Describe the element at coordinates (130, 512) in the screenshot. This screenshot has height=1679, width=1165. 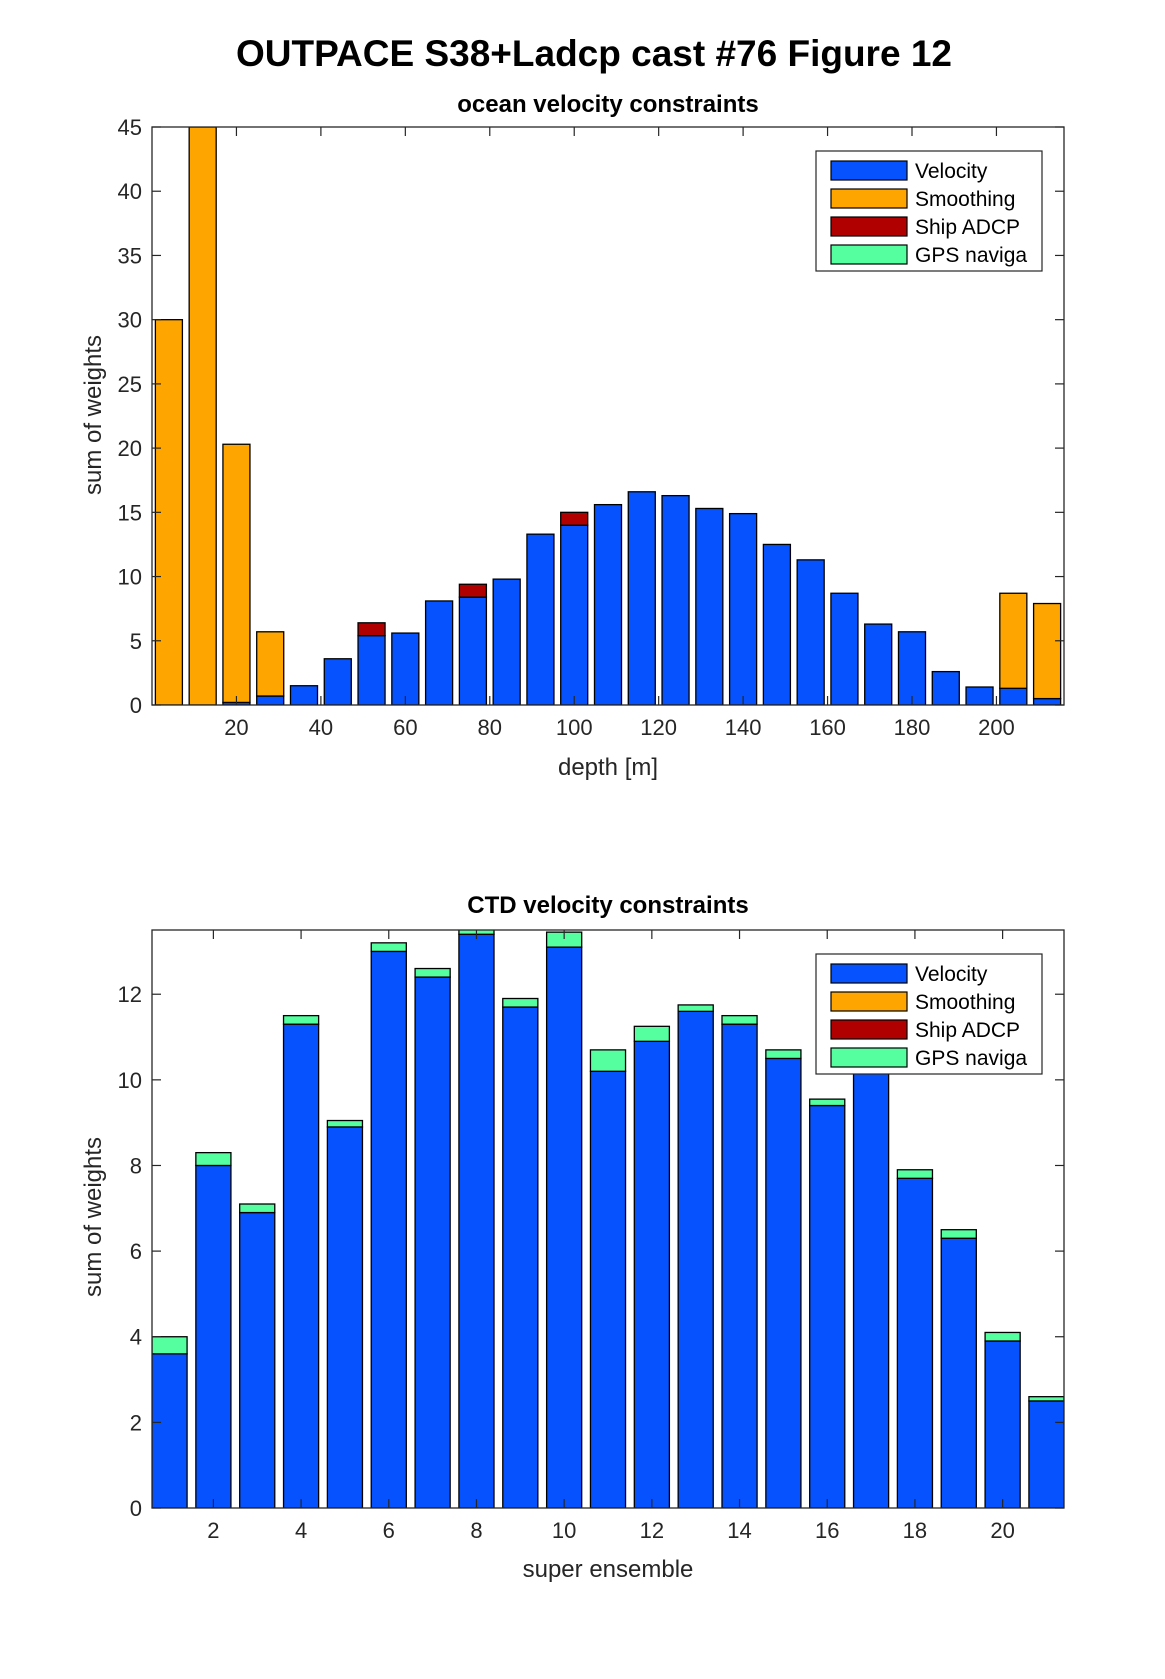
I see `y-tick-label: 15` at that location.